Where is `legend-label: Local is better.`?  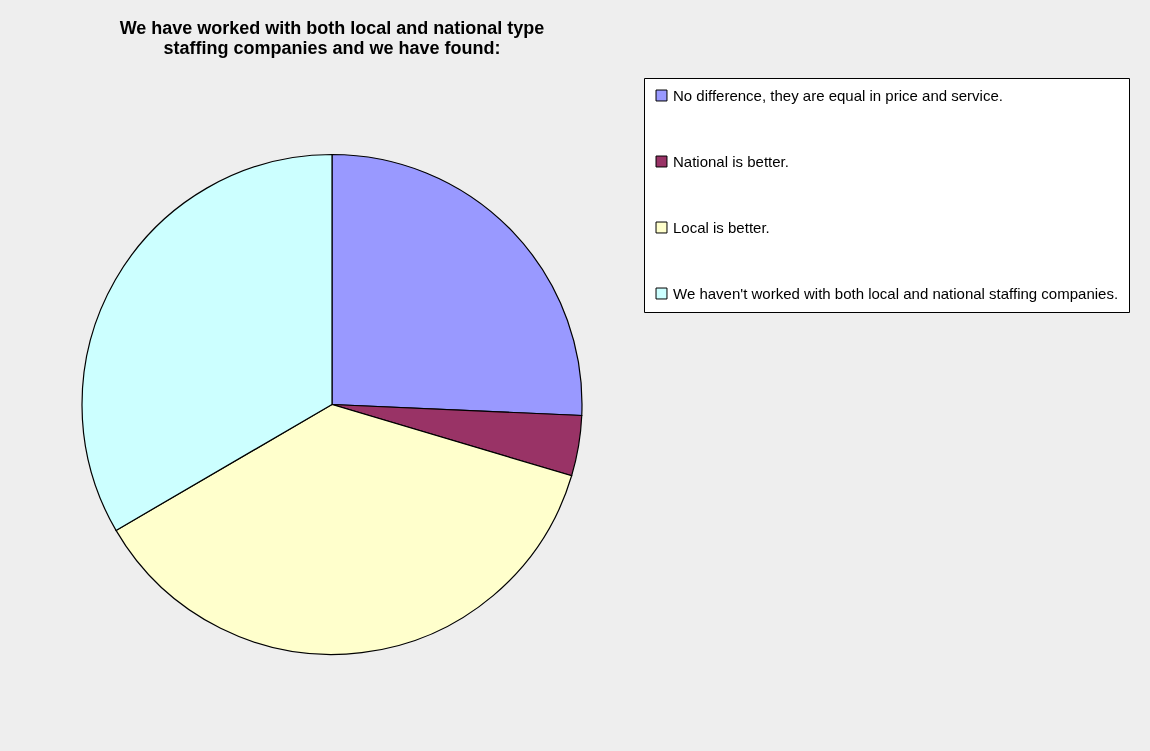
legend-label: Local is better. is located at coordinates (721, 227).